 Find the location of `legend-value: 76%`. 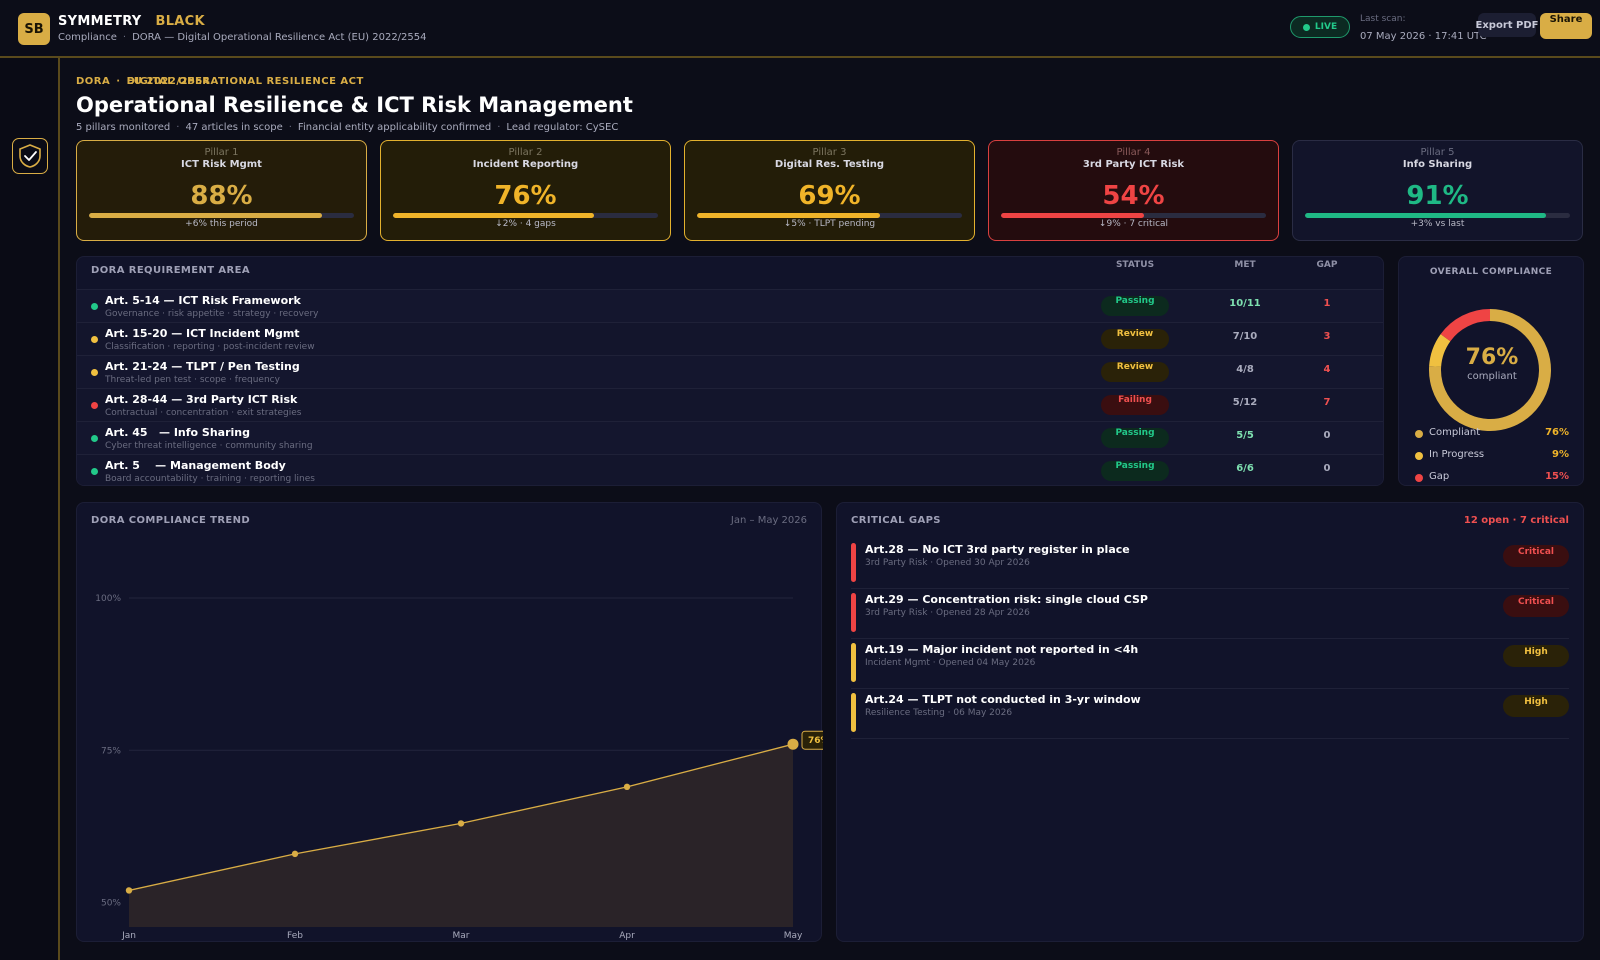

legend-value: 76% is located at coordinates (1557, 432).